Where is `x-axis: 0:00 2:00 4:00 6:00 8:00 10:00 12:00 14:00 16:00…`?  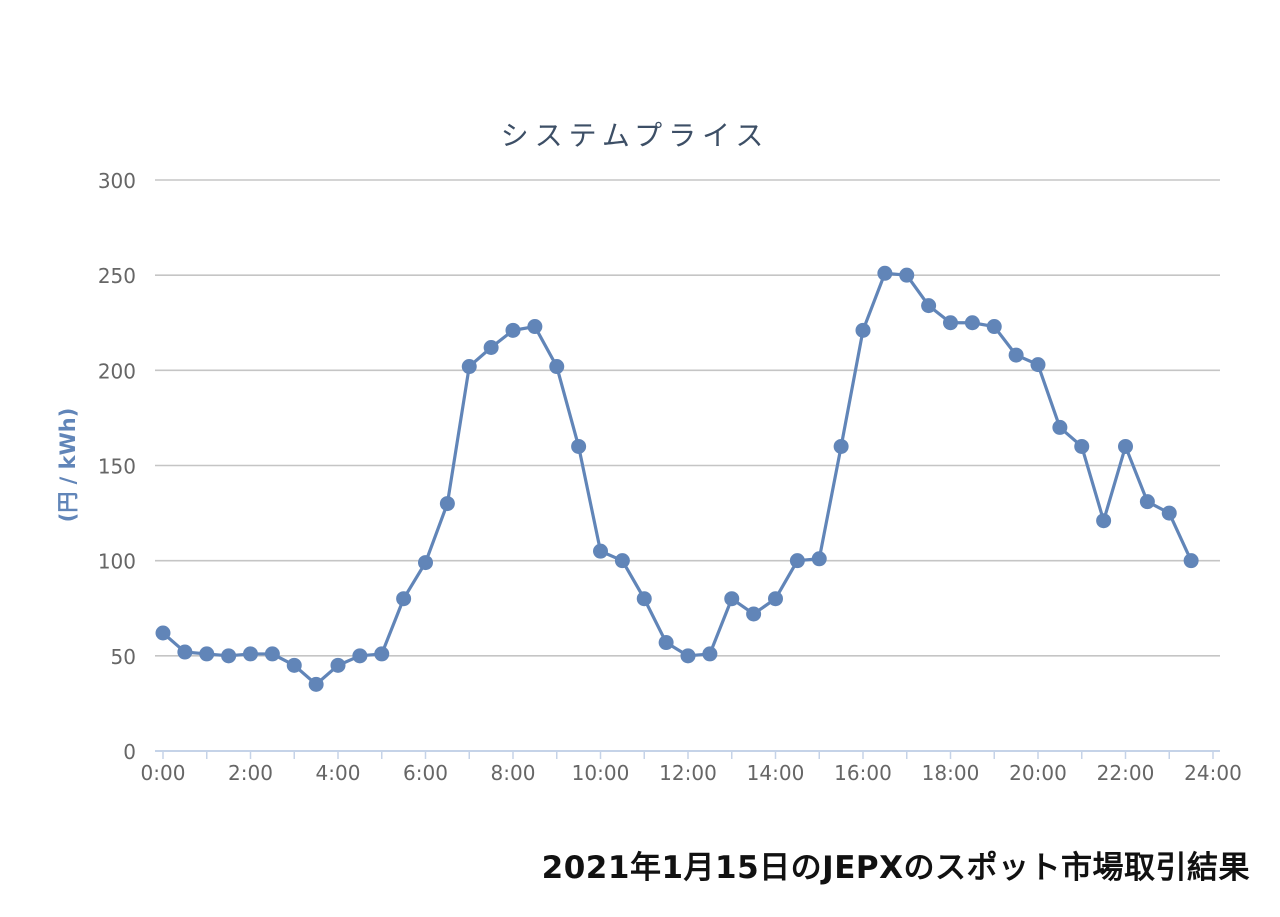
x-axis: 0:00 2:00 4:00 6:00 8:00 10:00 12:00 14:00 16:00… is located at coordinates (691, 767).